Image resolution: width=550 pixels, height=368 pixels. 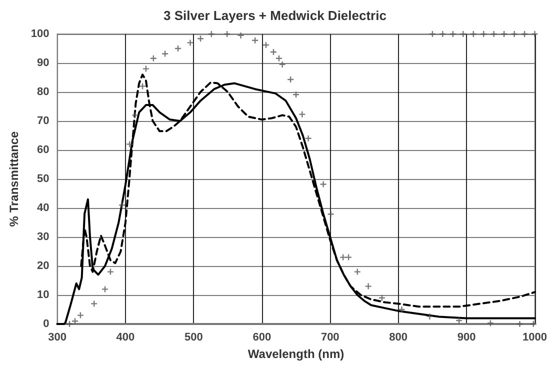 What do you see at coordinates (466, 338) in the screenshot?
I see `x-tick-label: 900` at bounding box center [466, 338].